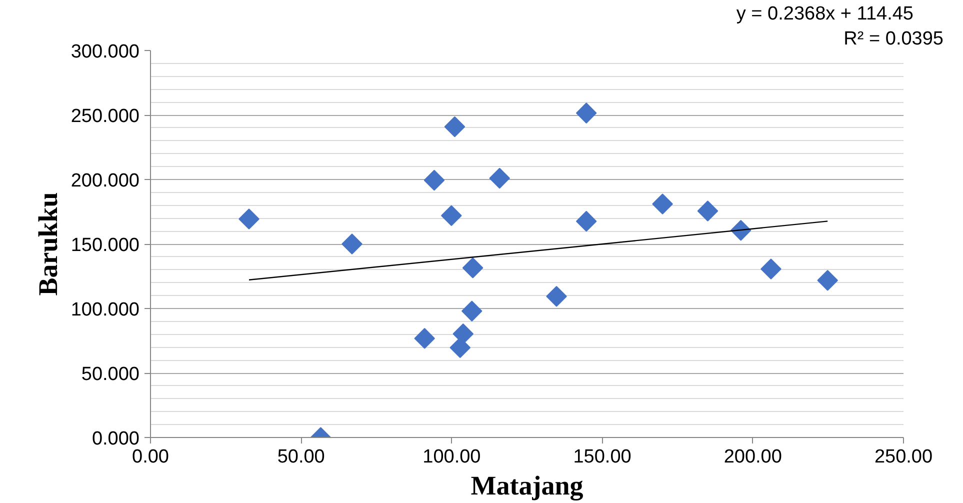 The width and height of the screenshot is (963, 503). I want to click on text: R² = 0.0395, so click(894, 39).